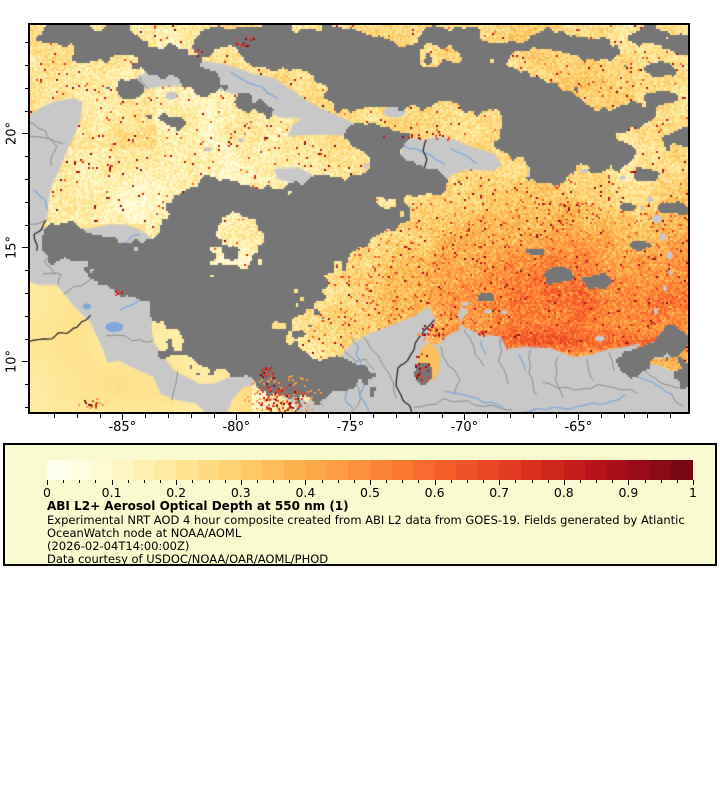 Image resolution: width=720 pixels, height=800 pixels. Describe the element at coordinates (12, 133) in the screenshot. I see `y-tick-label: 20°` at that location.